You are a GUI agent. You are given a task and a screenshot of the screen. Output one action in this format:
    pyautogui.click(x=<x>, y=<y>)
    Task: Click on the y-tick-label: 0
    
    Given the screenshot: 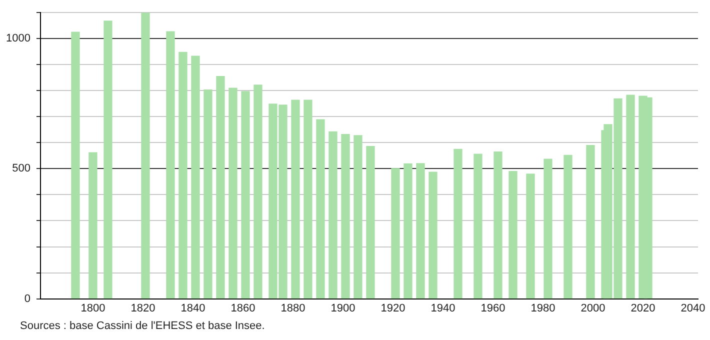 What is the action you would take?
    pyautogui.click(x=27, y=298)
    